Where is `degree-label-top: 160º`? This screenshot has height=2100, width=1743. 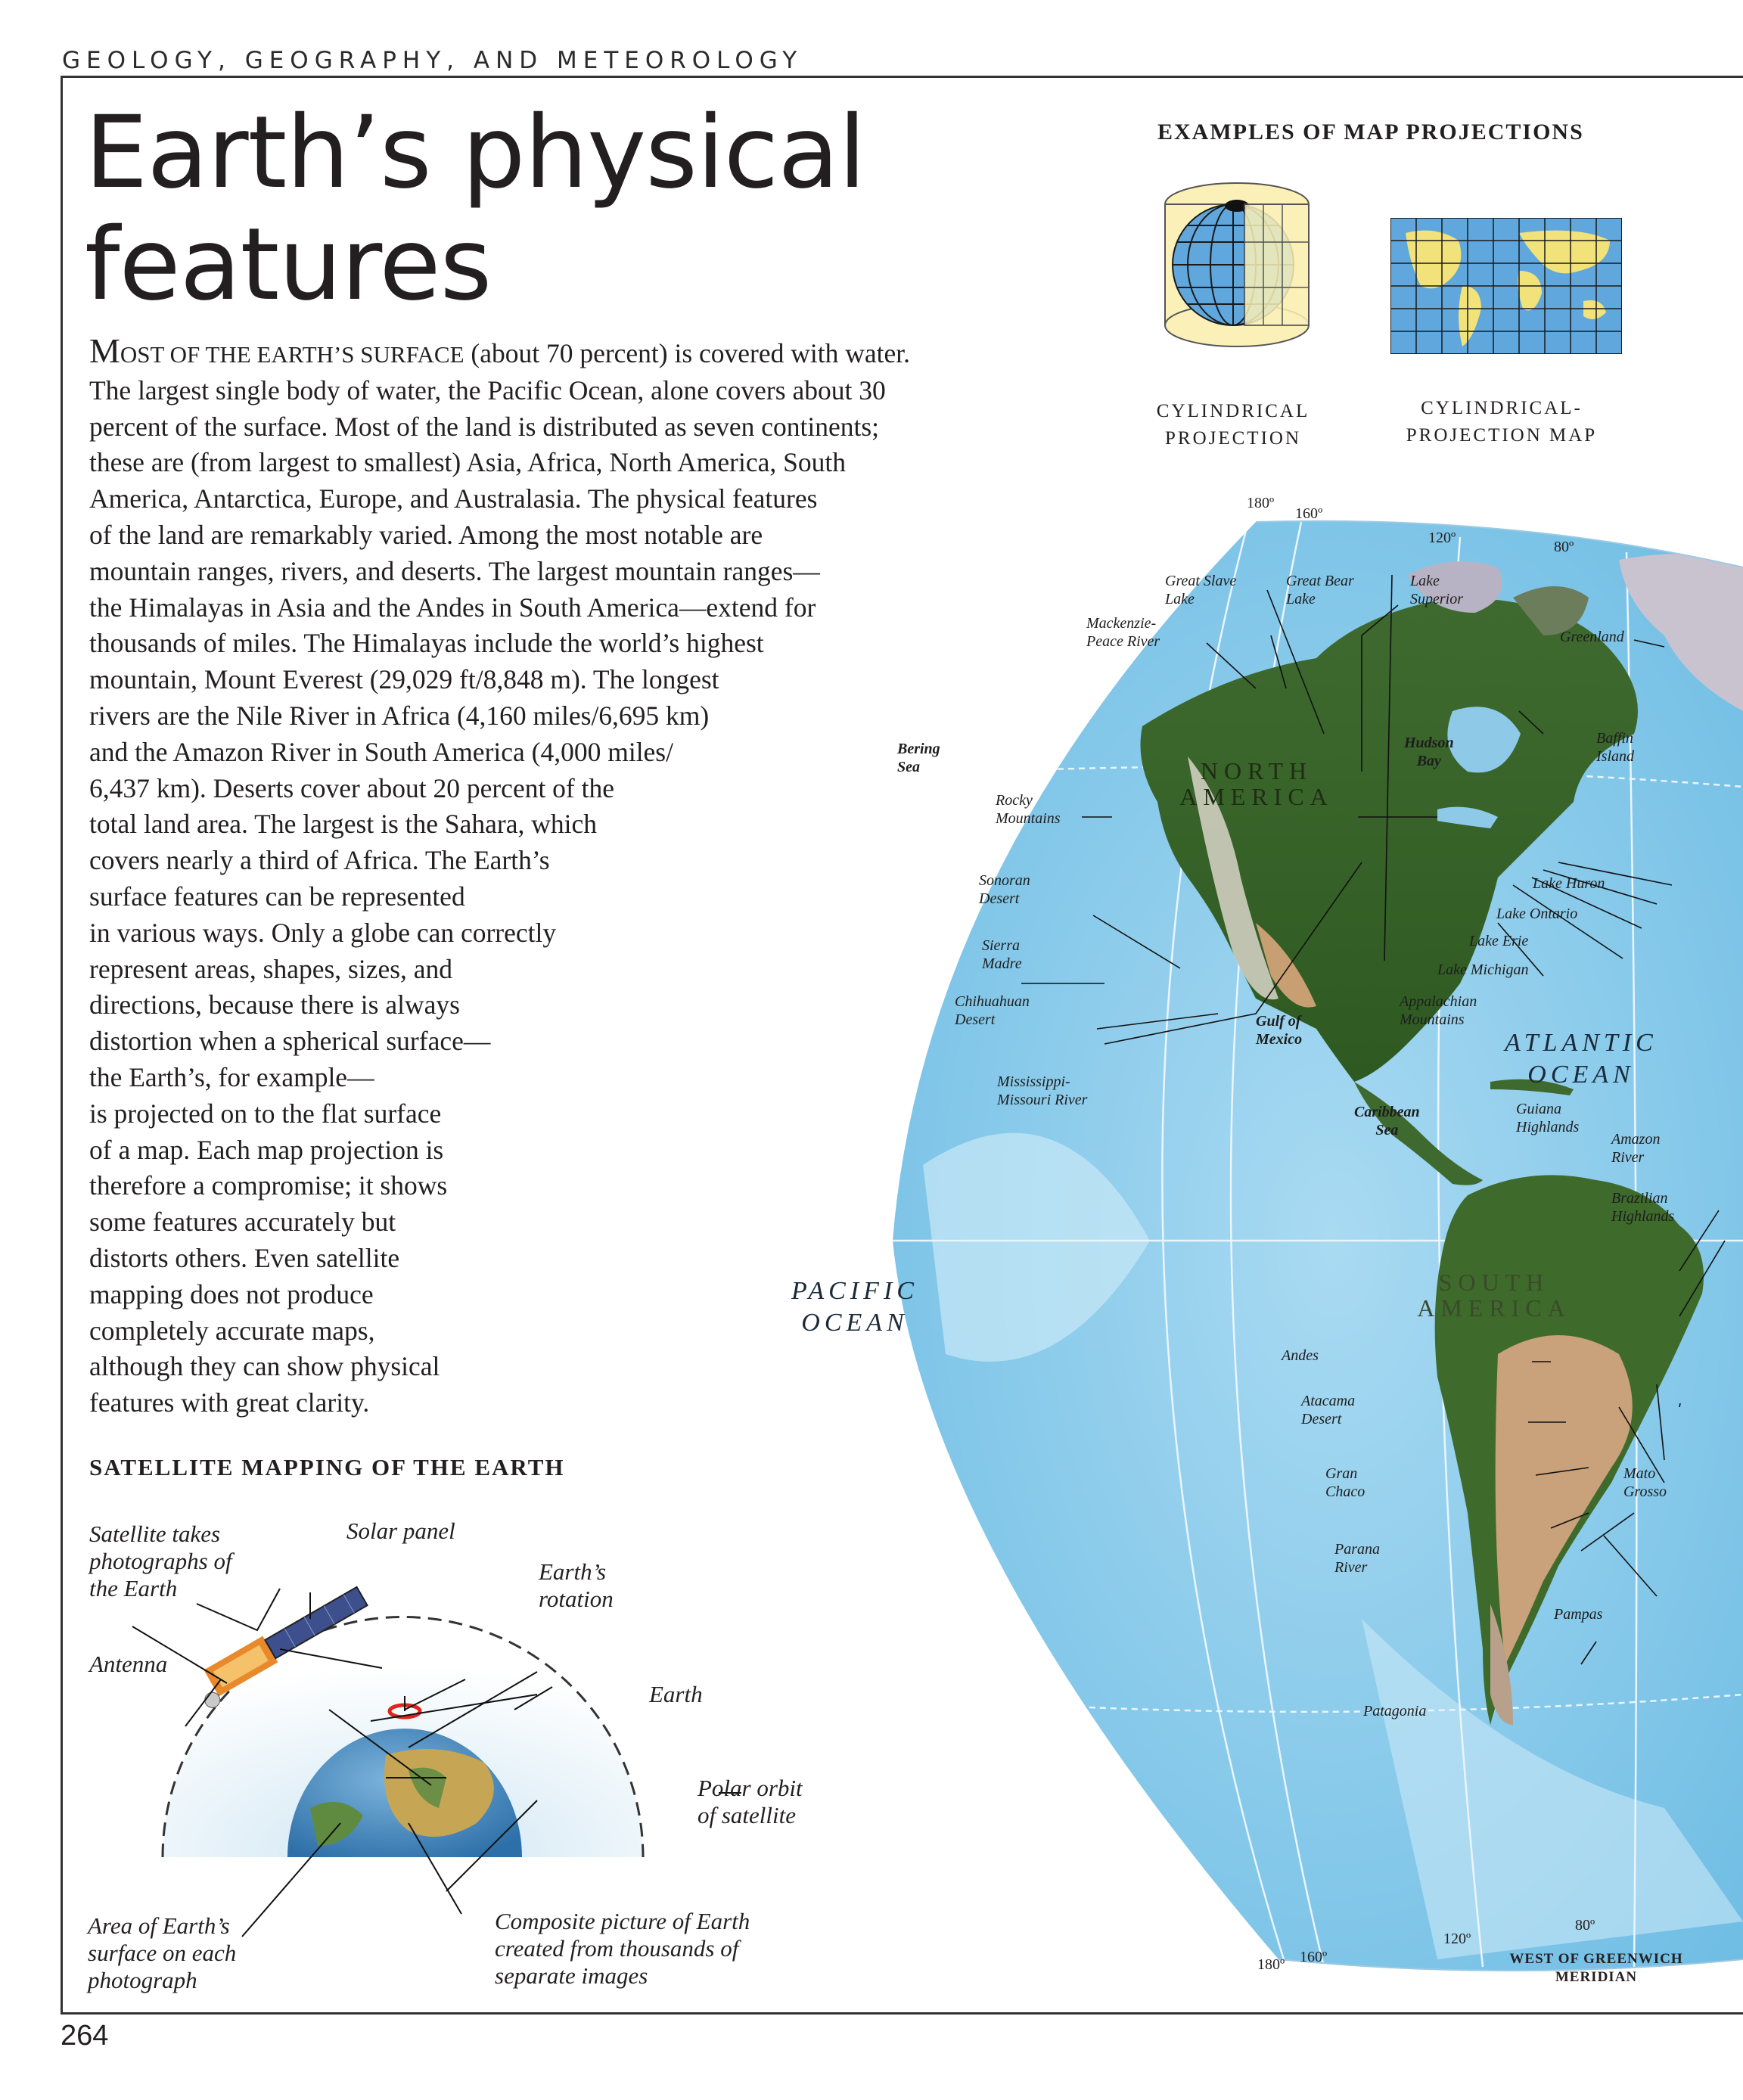 degree-label-top: 160º is located at coordinates (1309, 513).